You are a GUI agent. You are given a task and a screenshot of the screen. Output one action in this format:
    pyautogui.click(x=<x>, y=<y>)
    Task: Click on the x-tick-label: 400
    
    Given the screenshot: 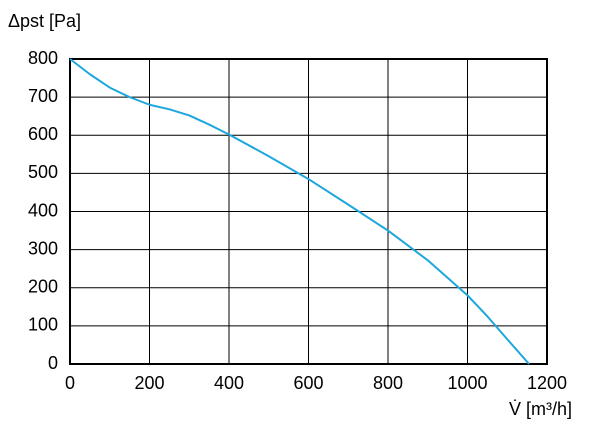 What is the action you would take?
    pyautogui.click(x=229, y=383)
    